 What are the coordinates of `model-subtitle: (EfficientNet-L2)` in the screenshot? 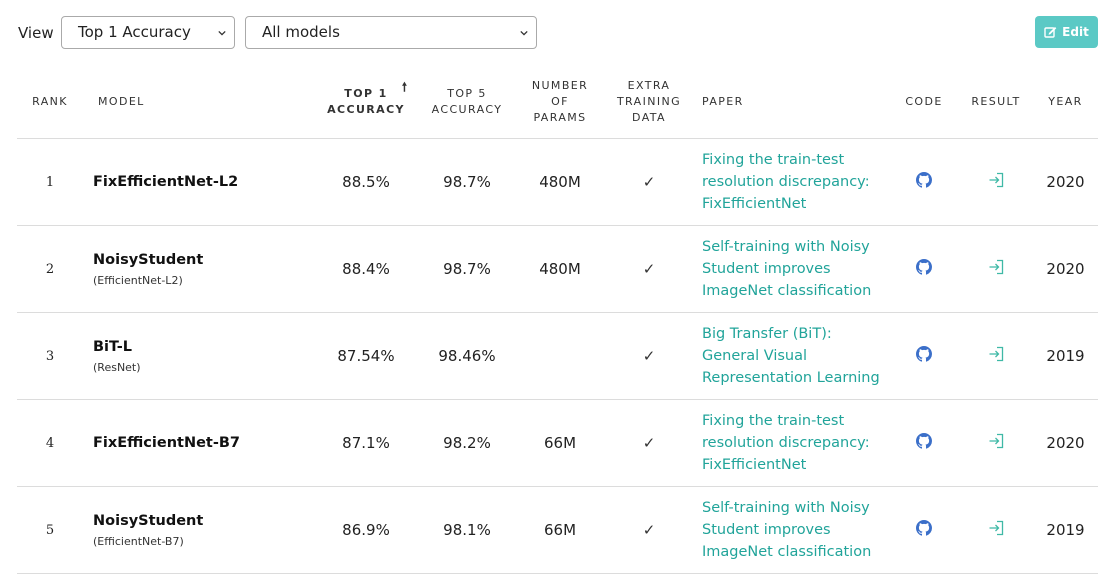 It's located at (138, 280).